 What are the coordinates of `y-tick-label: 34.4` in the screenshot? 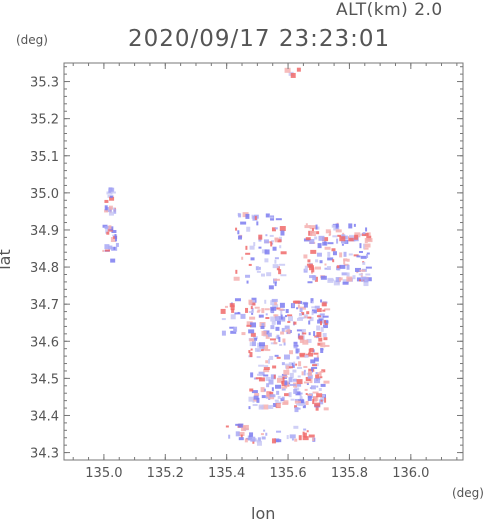 It's located at (44, 416).